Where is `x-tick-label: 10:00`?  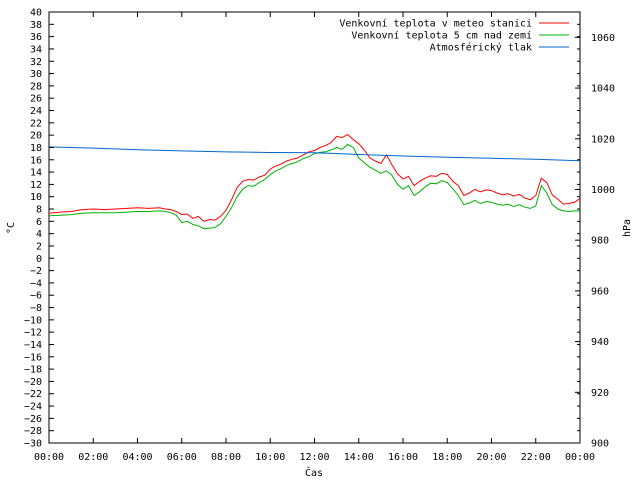
x-tick-label: 10:00 is located at coordinates (270, 457).